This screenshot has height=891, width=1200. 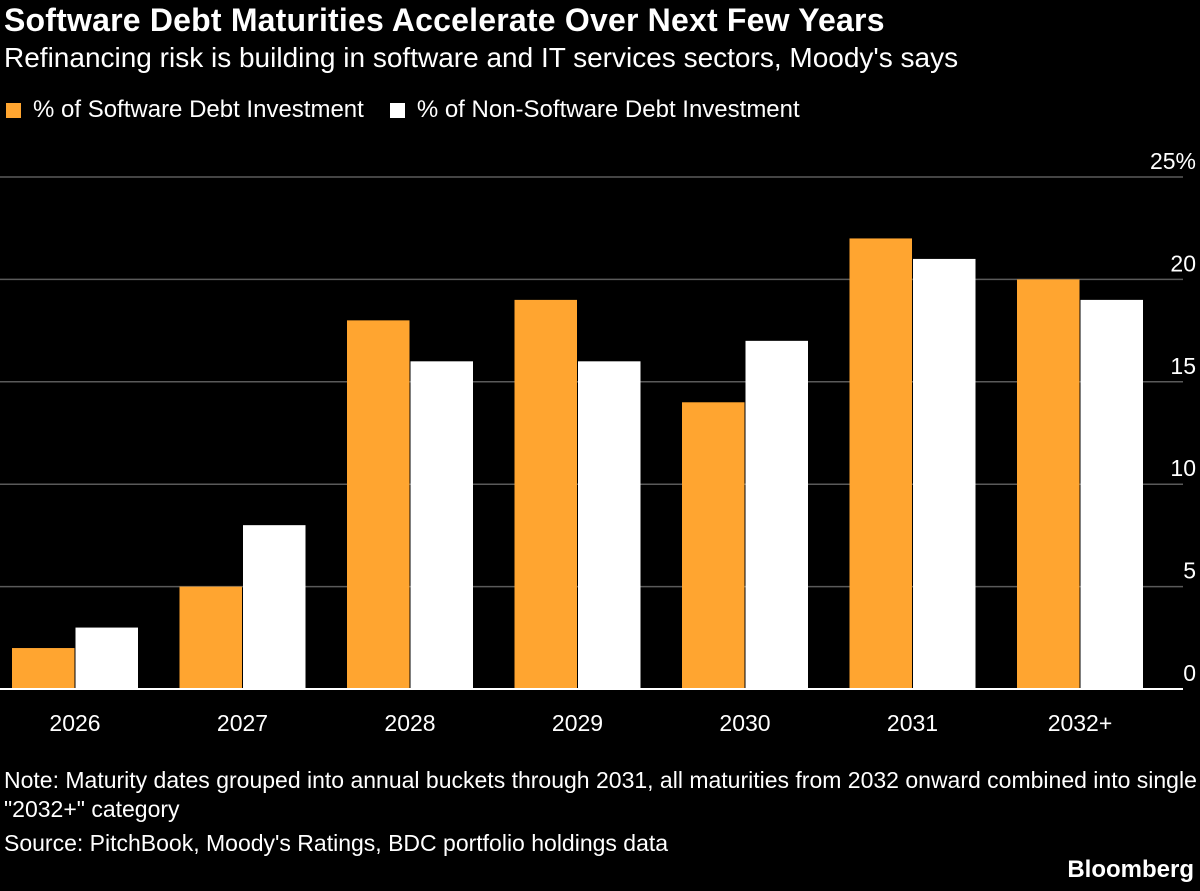 I want to click on y-tick-label: 5, so click(x=1189, y=571).